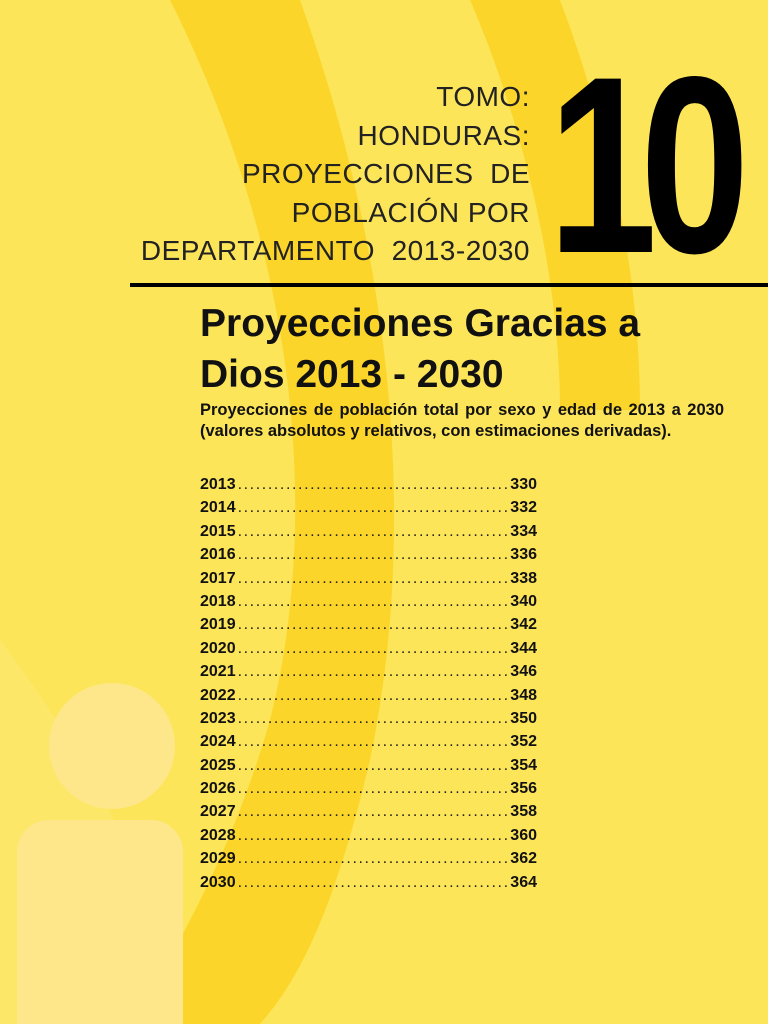 The height and width of the screenshot is (1024, 768). Describe the element at coordinates (218, 742) in the screenshot. I see `toc-entry-year: 2024` at that location.